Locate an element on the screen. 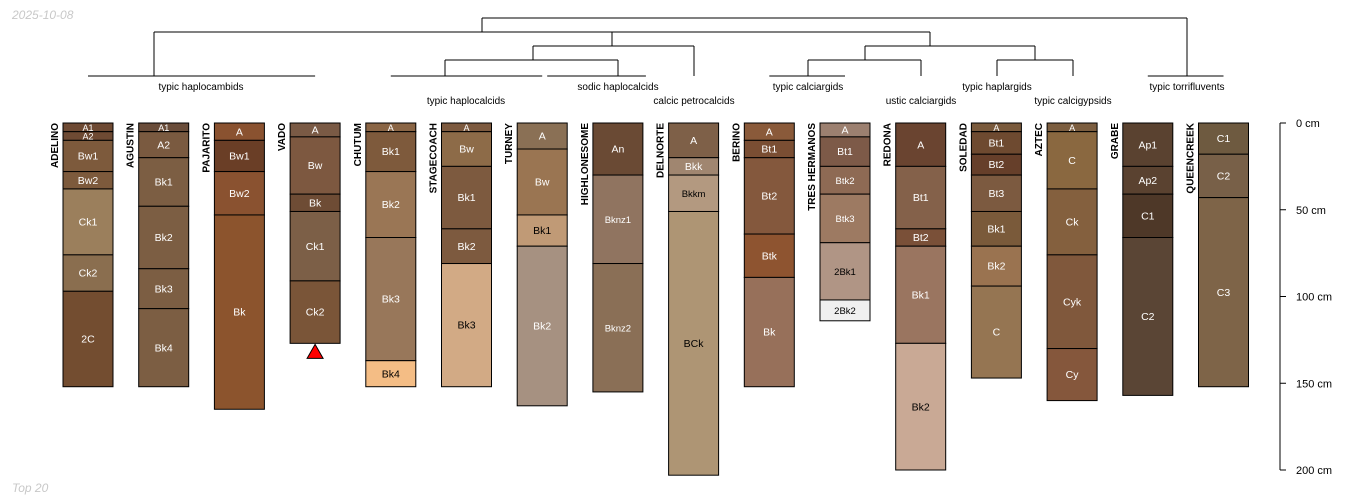 Image resolution: width=1350 pixels, height=500 pixels. profile-name: REDONA is located at coordinates (888, 144).